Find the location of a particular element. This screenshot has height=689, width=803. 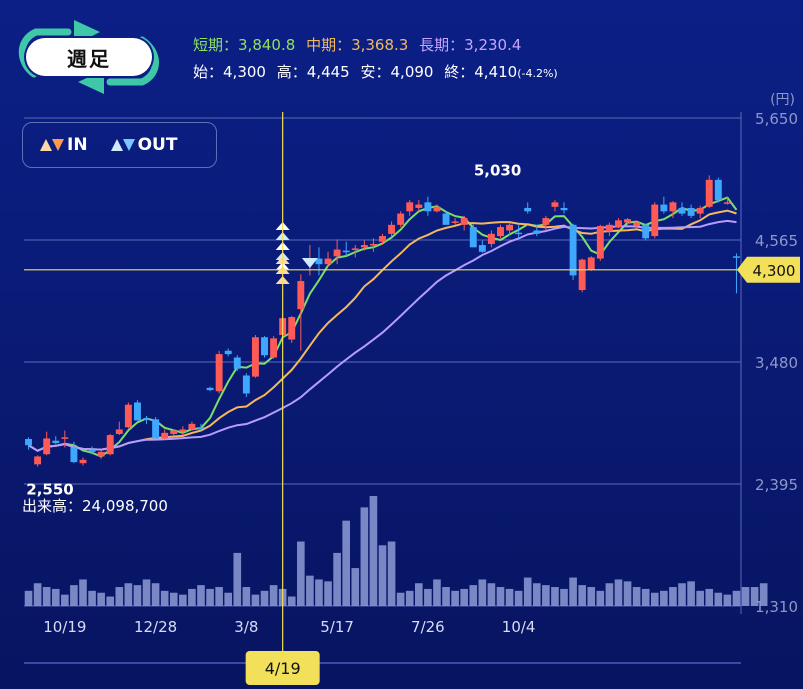

x-tick-label: 5/17 is located at coordinates (337, 627).